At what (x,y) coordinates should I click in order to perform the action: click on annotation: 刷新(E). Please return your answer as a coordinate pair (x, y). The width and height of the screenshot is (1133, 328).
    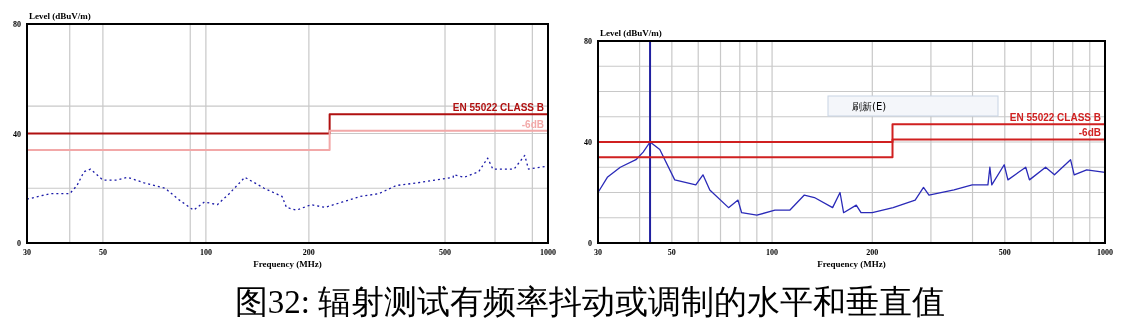
    Looking at the image, I should click on (869, 106).